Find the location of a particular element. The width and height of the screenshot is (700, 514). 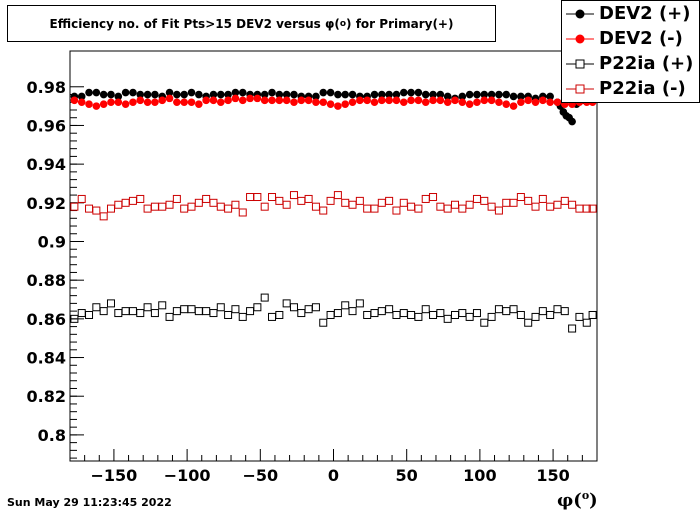

y-tick-label: 0.96 is located at coordinates (46, 125).